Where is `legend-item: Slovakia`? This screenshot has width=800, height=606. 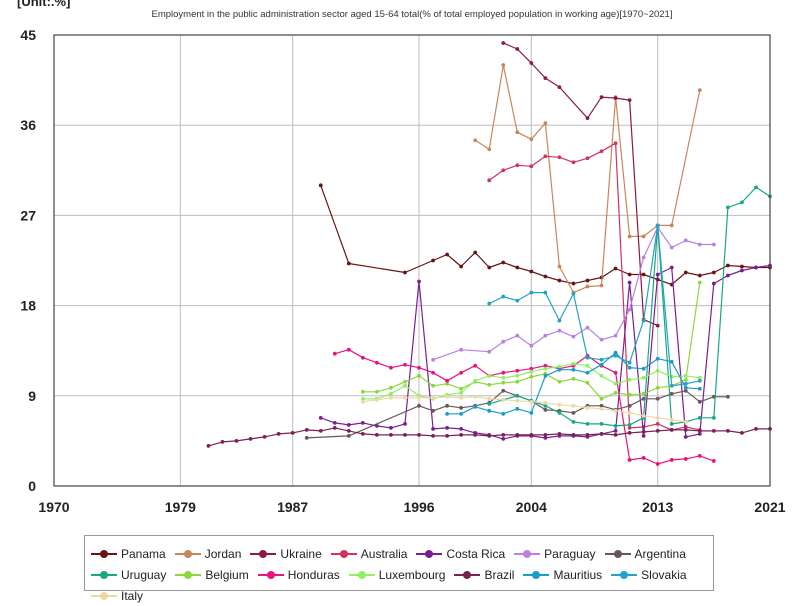
legend-item: Slovakia is located at coordinates (649, 574).